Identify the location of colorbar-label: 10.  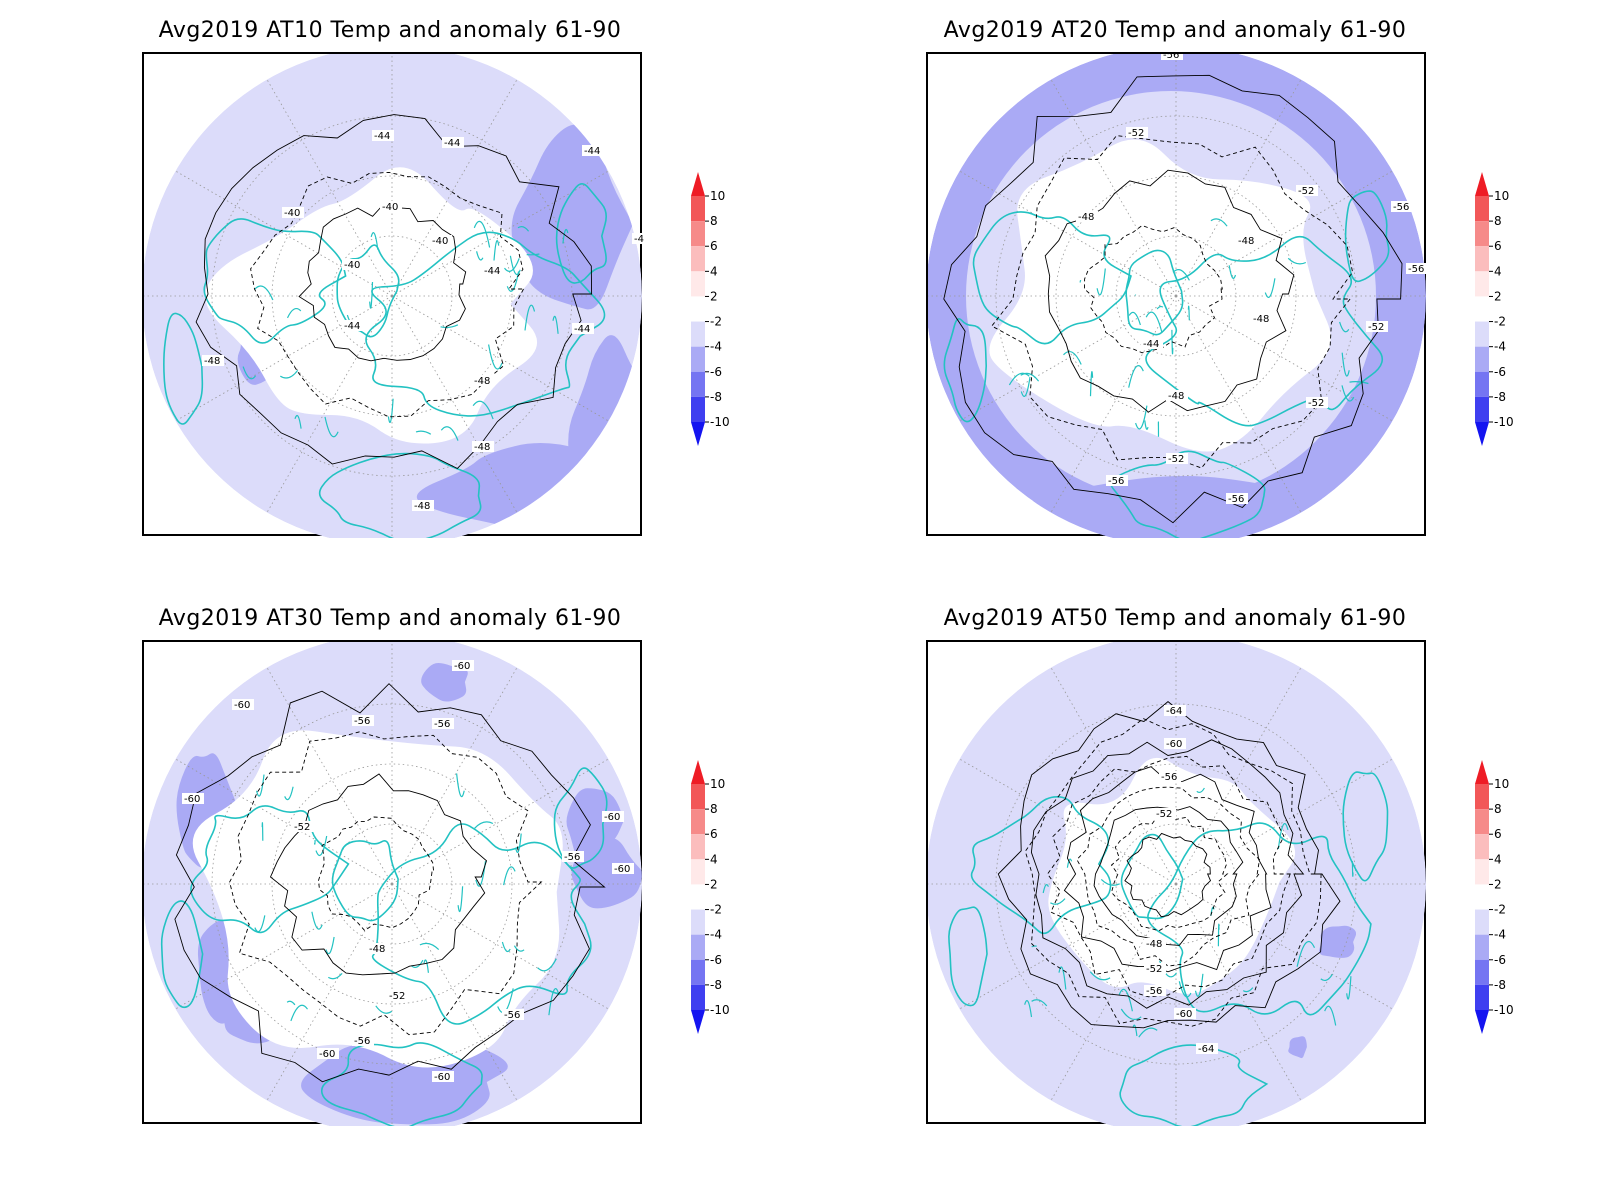
(1501, 196).